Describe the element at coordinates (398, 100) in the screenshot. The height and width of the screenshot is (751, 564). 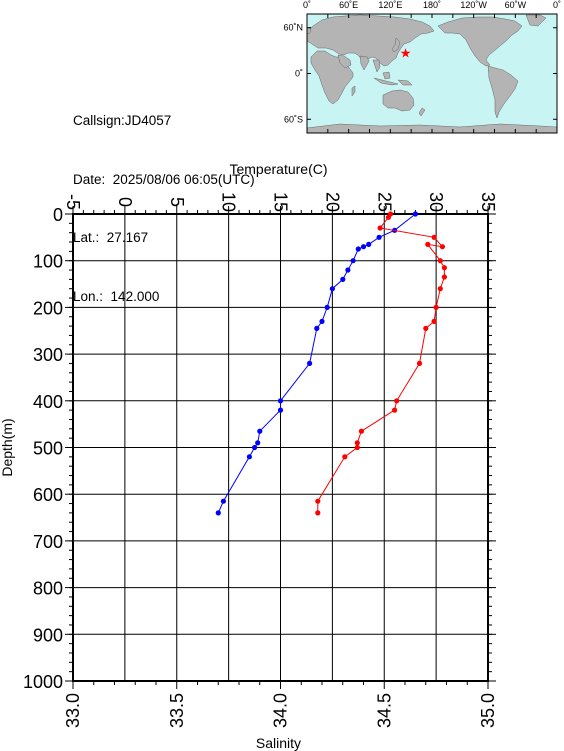
I see `land-australia` at that location.